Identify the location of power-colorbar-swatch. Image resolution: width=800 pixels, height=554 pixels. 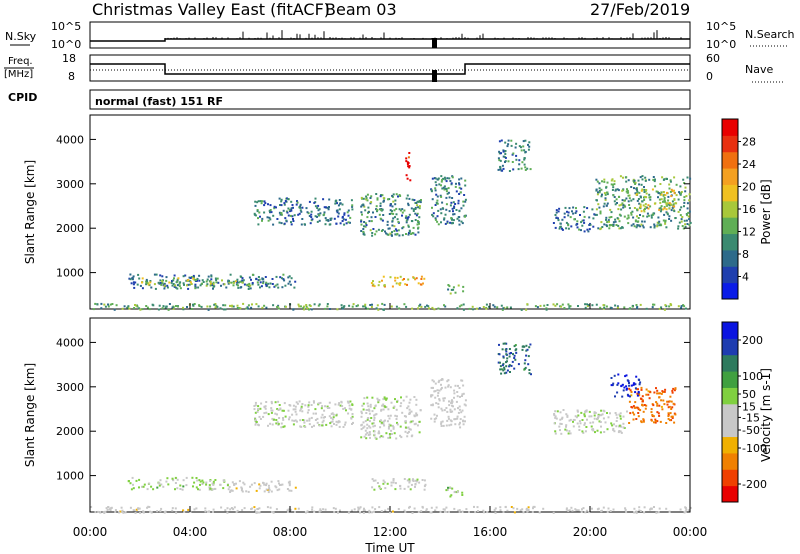
(730, 258).